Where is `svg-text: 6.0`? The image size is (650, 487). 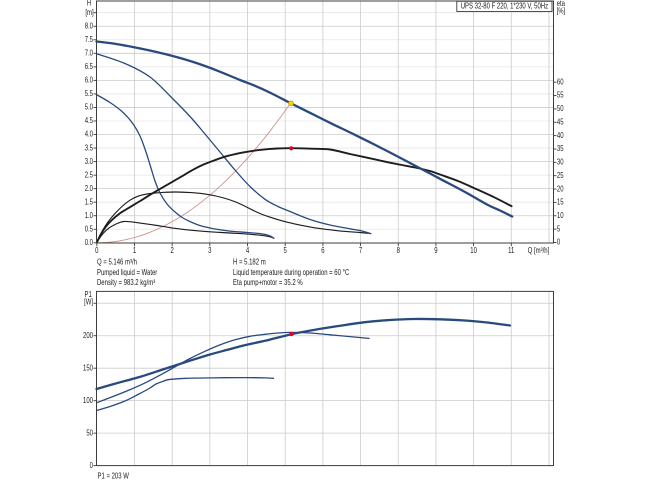
svg-text: 6.0 is located at coordinates (89, 80).